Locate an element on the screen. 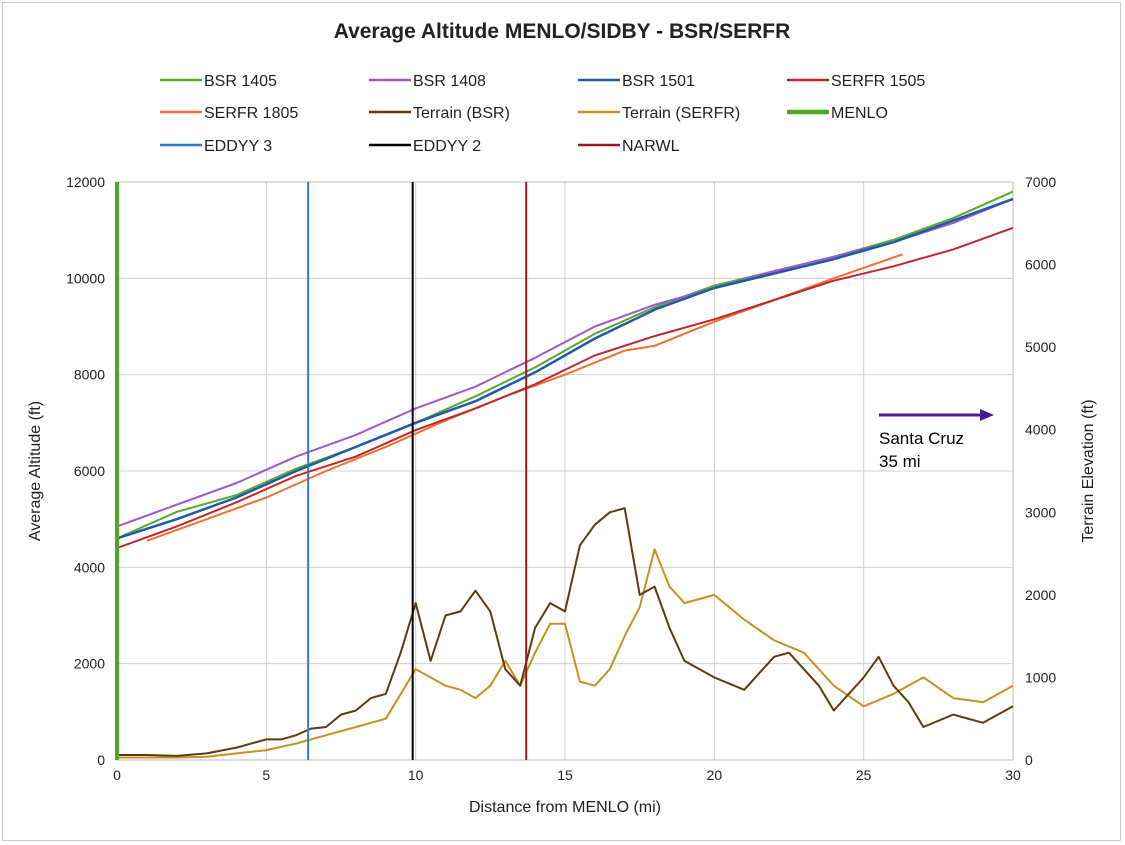 The image size is (1125, 845). chart-title: Average Altitude MENLO/SIDBY - BSR/SERFR is located at coordinates (562, 31).